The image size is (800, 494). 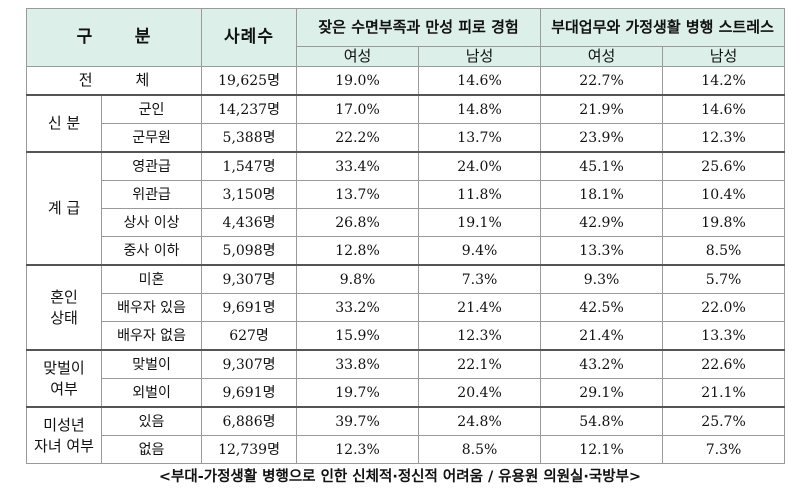 I want to click on table-row: 미성년 자녀 여부 있음 6,886명 39.7% 24.8% 54.8% 25.7%, so click(x=406, y=435).